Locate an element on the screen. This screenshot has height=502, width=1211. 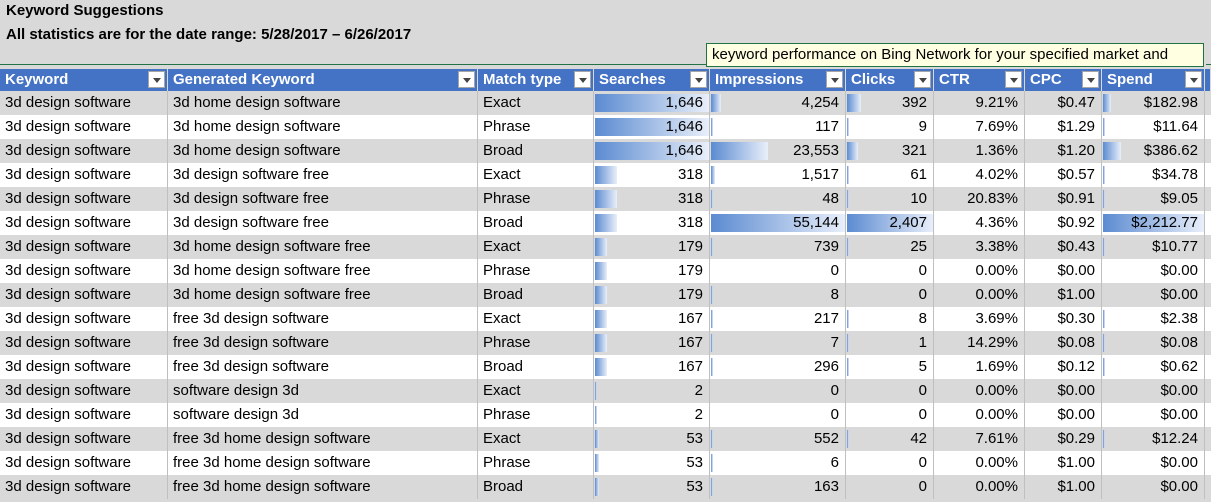
cell-impressions: 48 is located at coordinates (778, 199).